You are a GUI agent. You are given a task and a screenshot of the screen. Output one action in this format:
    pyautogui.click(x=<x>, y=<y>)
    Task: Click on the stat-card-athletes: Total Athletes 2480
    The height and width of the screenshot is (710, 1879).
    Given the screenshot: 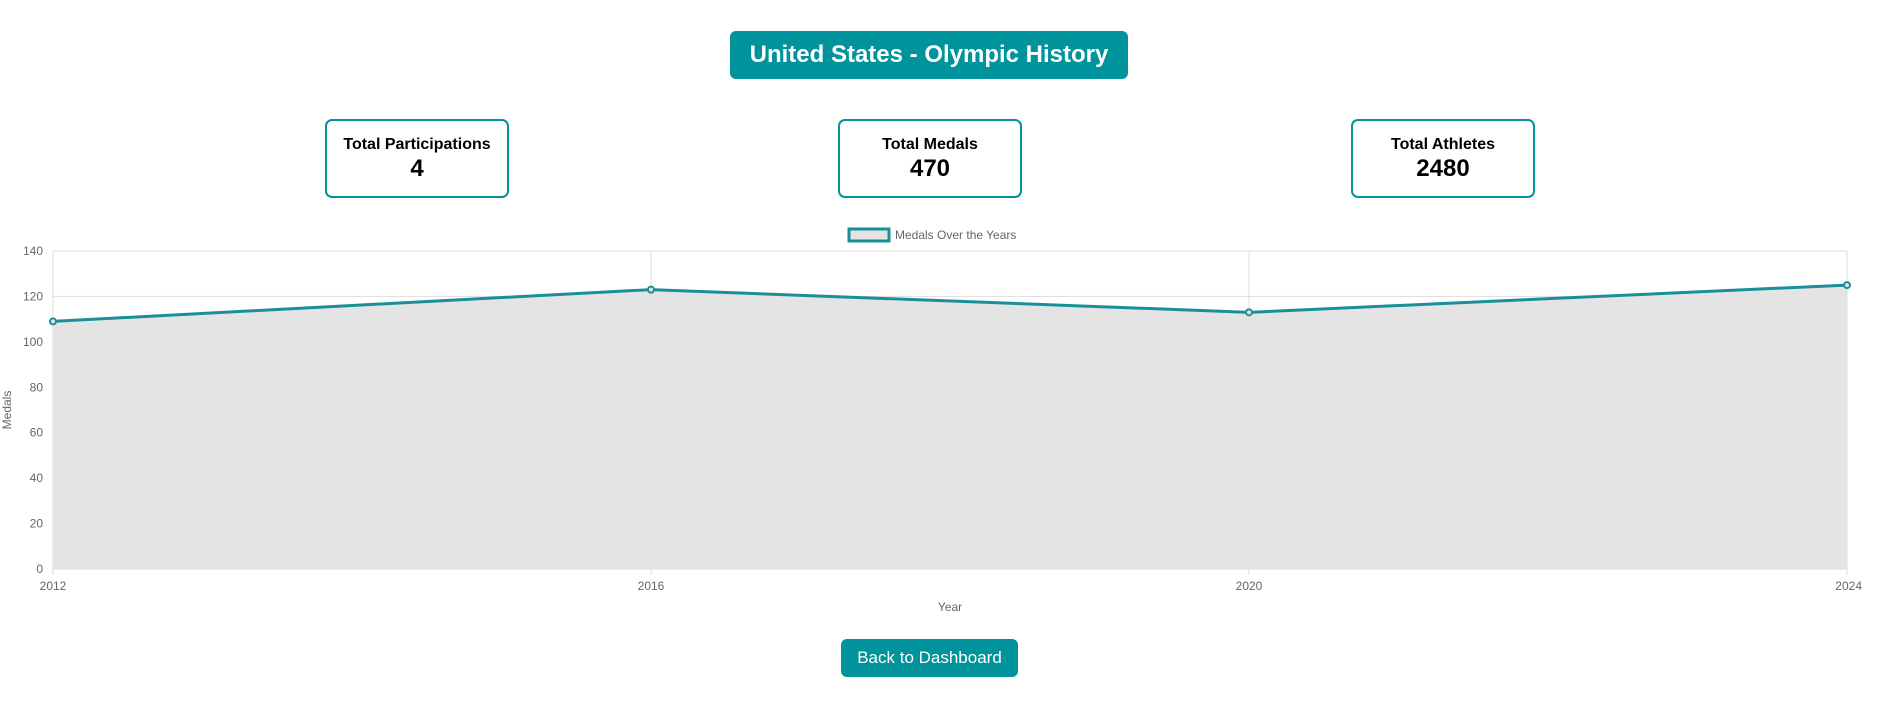 What is the action you would take?
    pyautogui.click(x=1443, y=158)
    